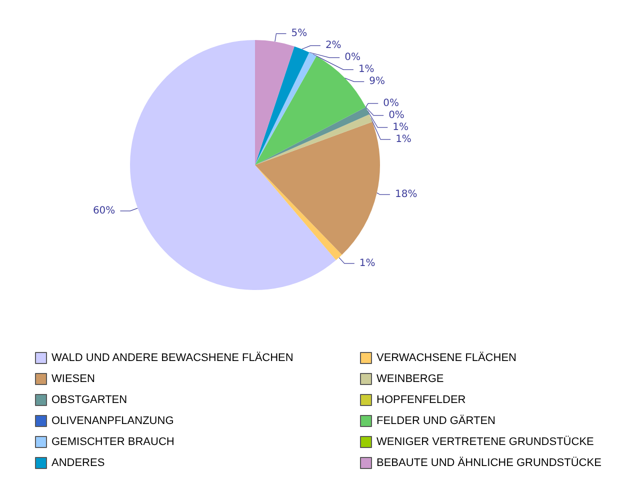  Describe the element at coordinates (421, 400) in the screenshot. I see `legend-label: HOPFENFELDER` at that location.